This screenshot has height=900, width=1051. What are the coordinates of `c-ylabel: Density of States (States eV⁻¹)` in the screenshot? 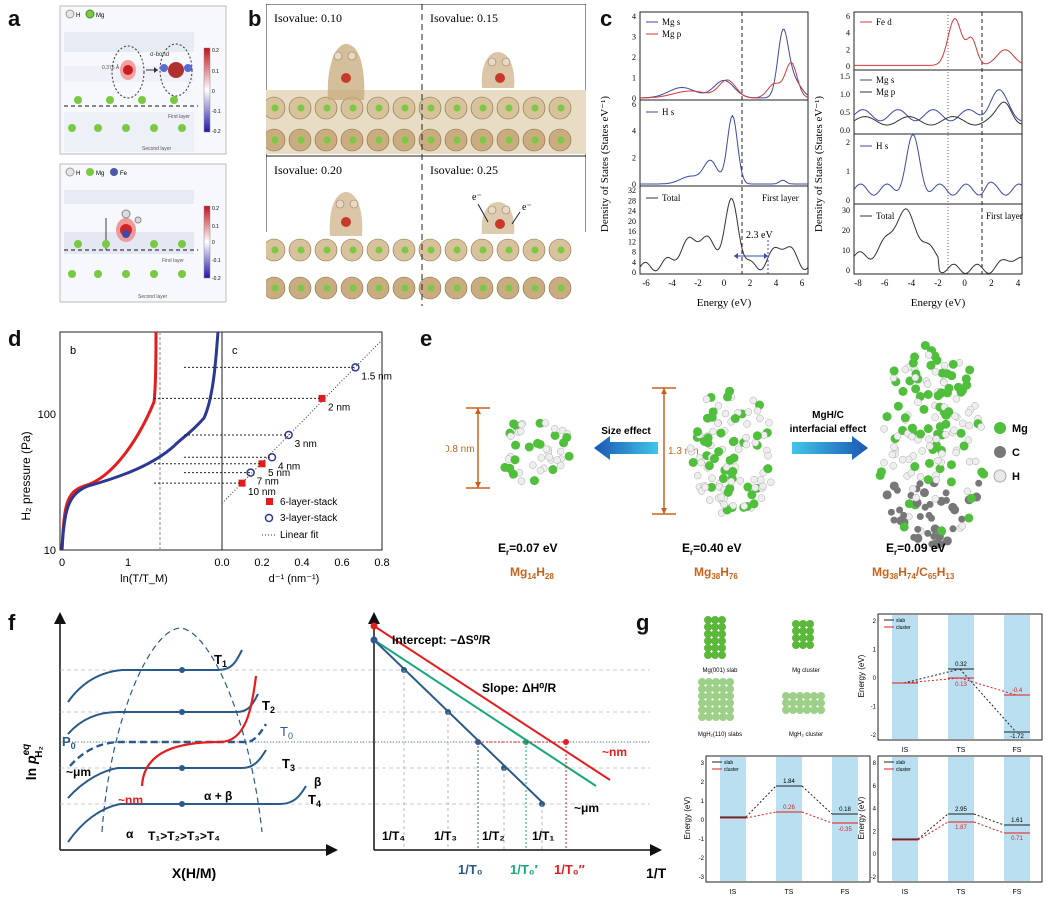 It's located at (605, 164).